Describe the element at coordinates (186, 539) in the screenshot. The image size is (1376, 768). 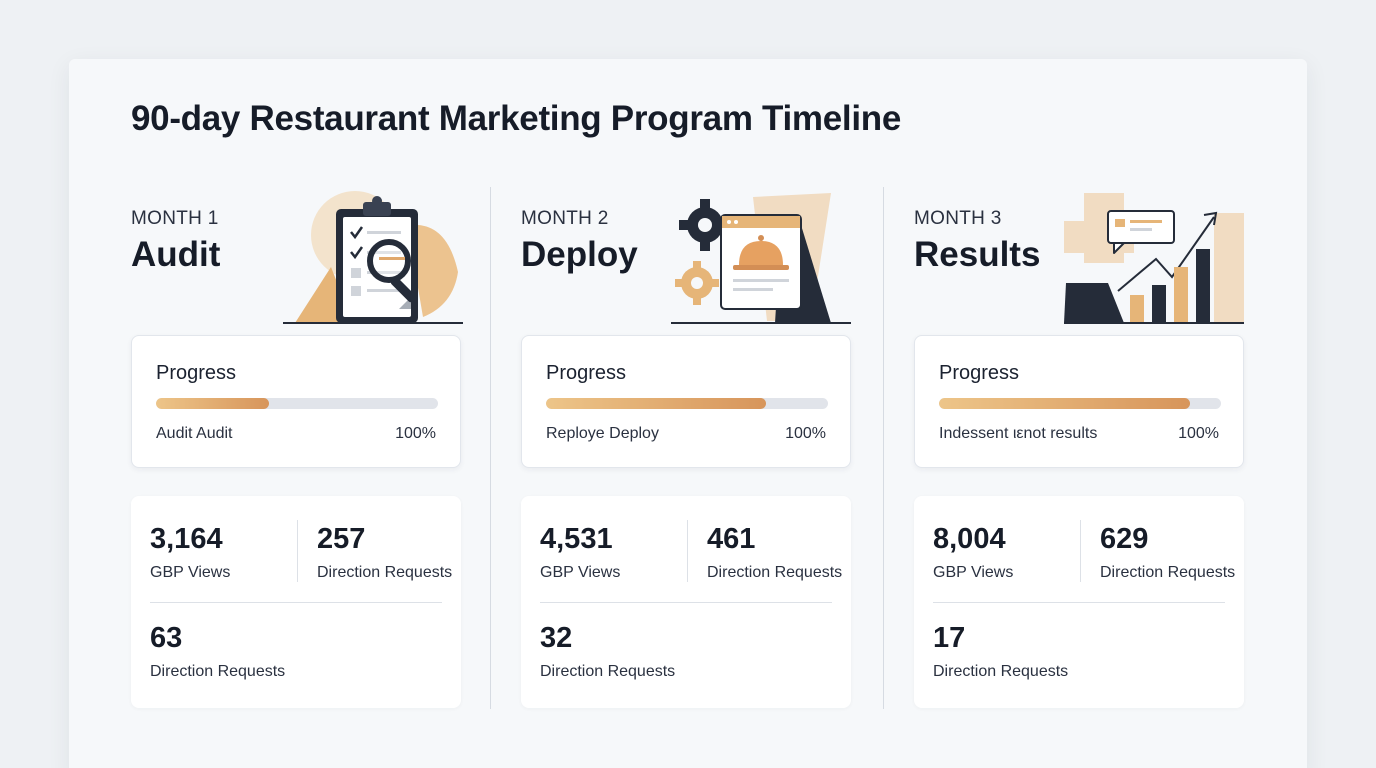
I see `gbp-views-value: 3,164` at that location.